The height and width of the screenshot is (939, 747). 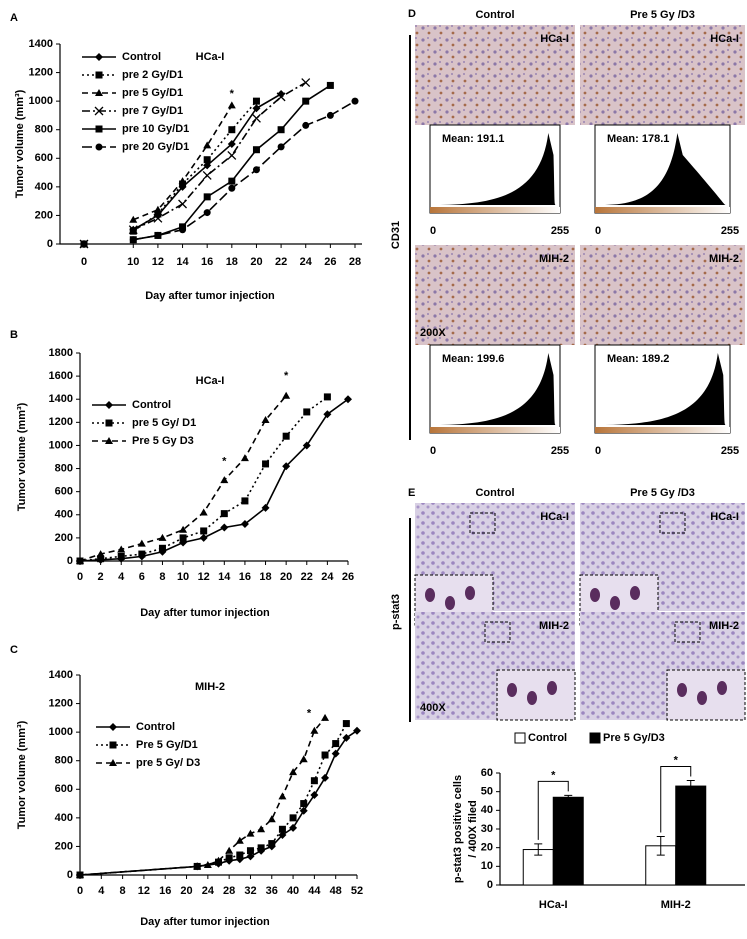 I want to click on y-tick-label: 800, so click(x=64, y=468).